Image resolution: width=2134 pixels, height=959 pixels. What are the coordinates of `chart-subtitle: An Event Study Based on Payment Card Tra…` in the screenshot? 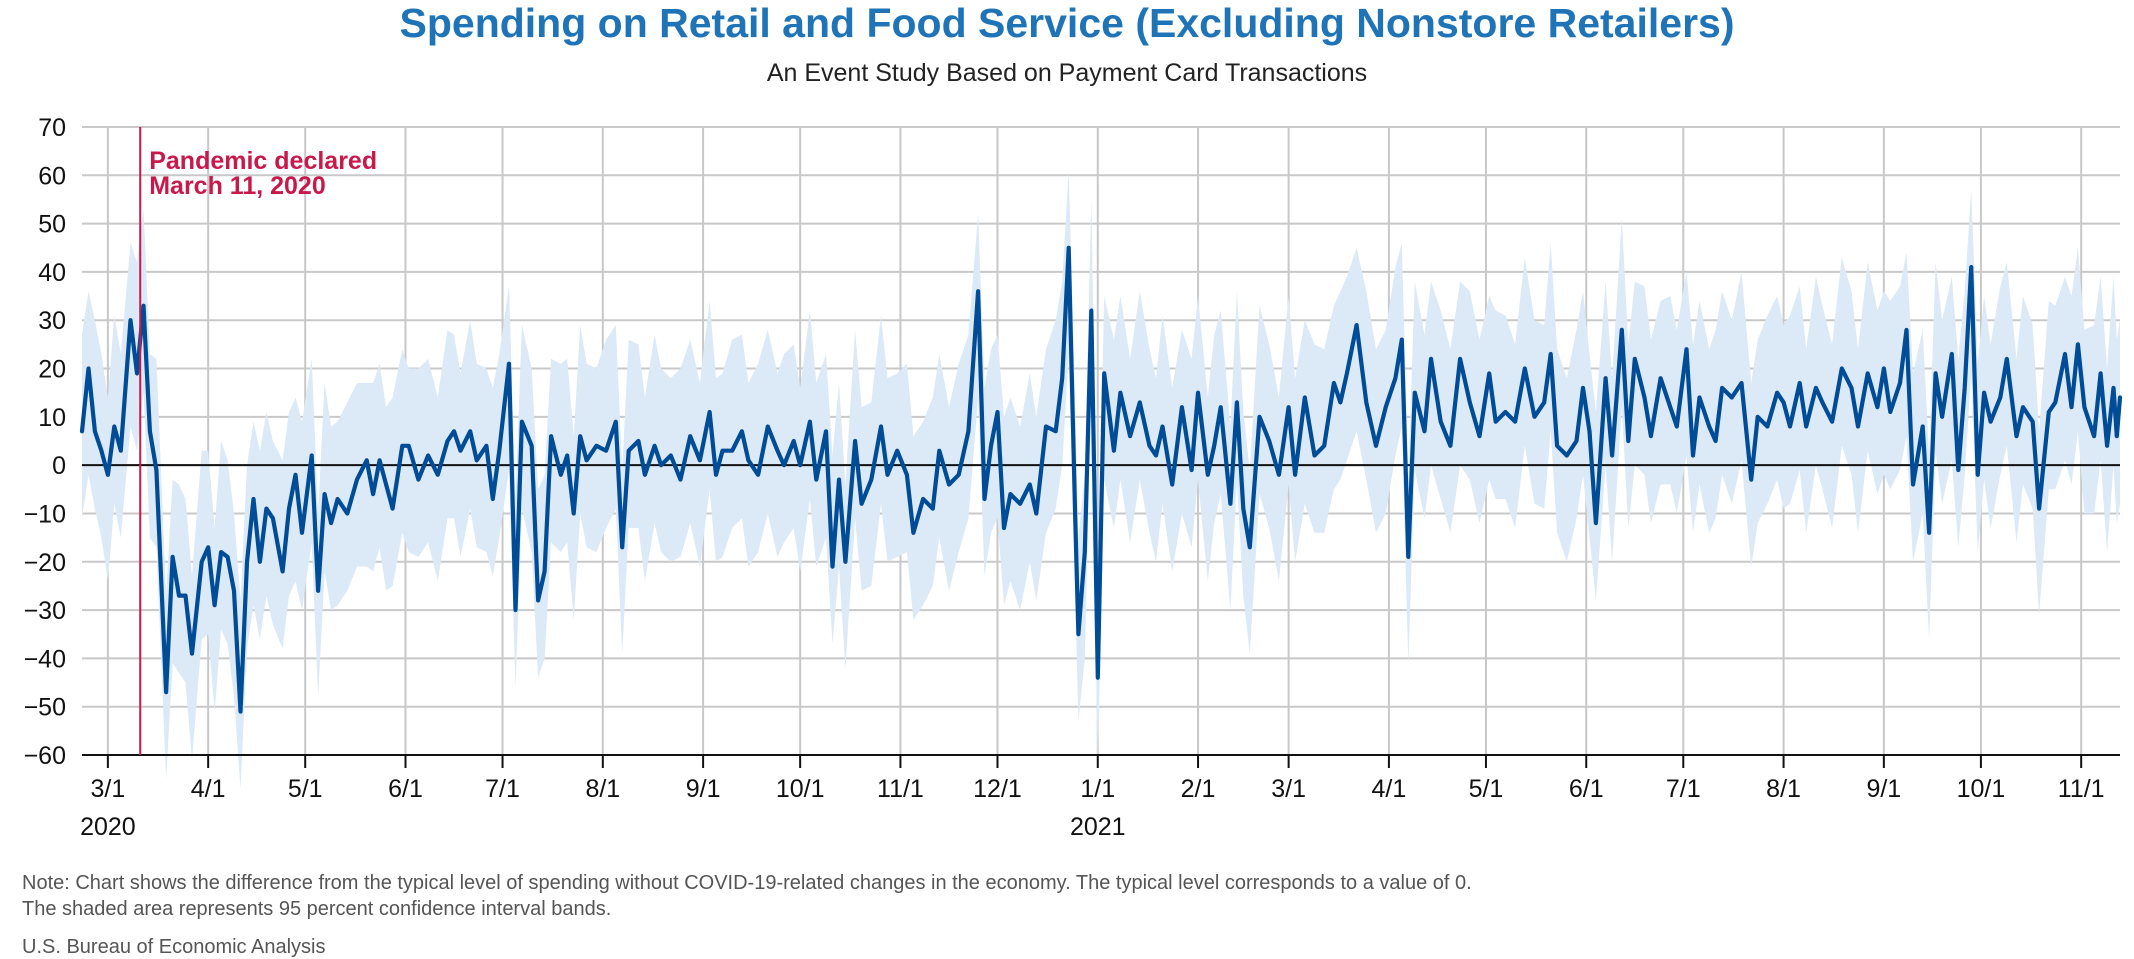 It's located at (1067, 73).